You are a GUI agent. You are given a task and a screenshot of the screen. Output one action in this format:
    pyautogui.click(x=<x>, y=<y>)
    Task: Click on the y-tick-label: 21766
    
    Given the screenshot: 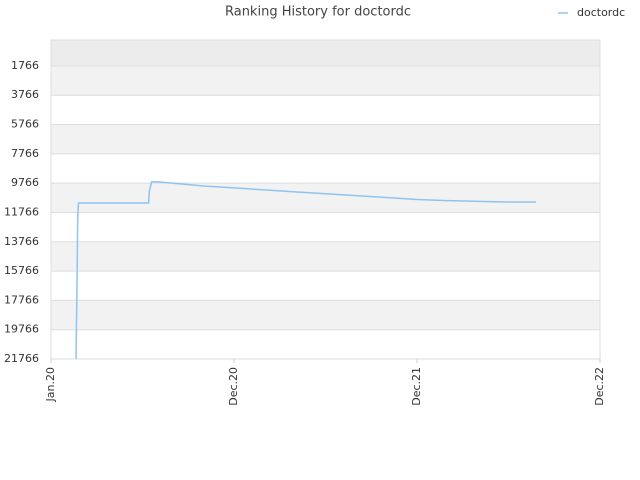 What is the action you would take?
    pyautogui.click(x=21, y=358)
    